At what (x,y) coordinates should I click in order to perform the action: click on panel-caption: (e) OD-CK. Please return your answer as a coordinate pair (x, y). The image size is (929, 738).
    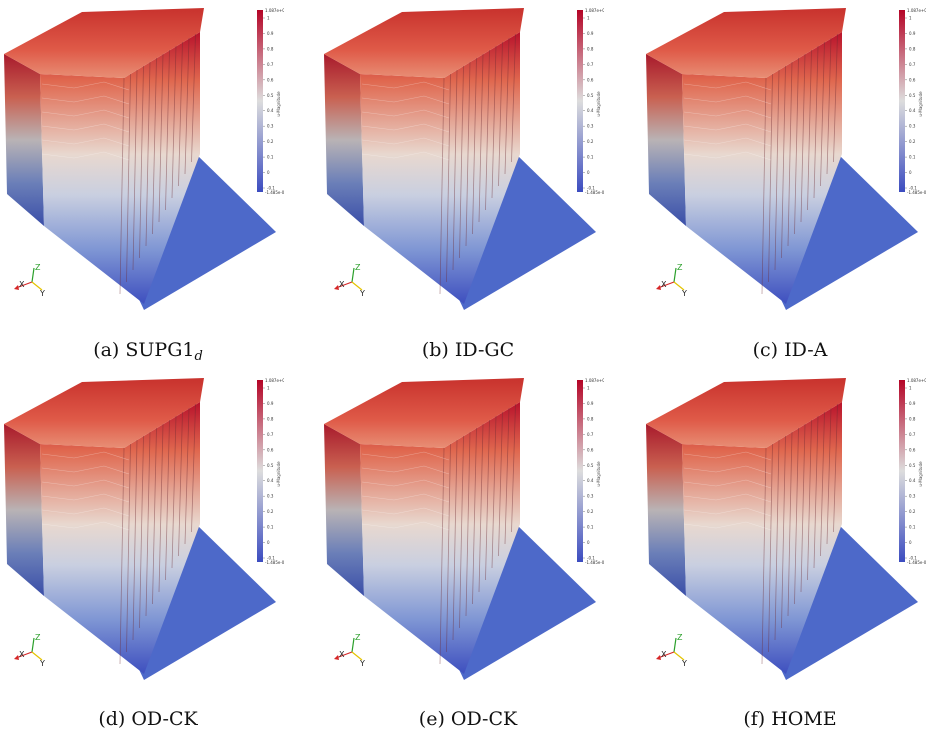
    Looking at the image, I should click on (468, 719).